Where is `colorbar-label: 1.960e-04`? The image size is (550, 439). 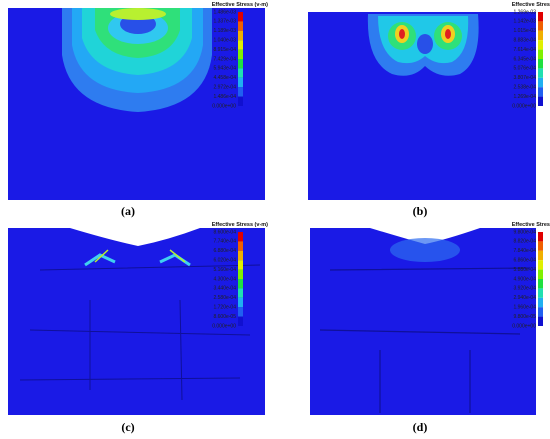
colorbar-label: 1.960e-04 is located at coordinates (524, 308).